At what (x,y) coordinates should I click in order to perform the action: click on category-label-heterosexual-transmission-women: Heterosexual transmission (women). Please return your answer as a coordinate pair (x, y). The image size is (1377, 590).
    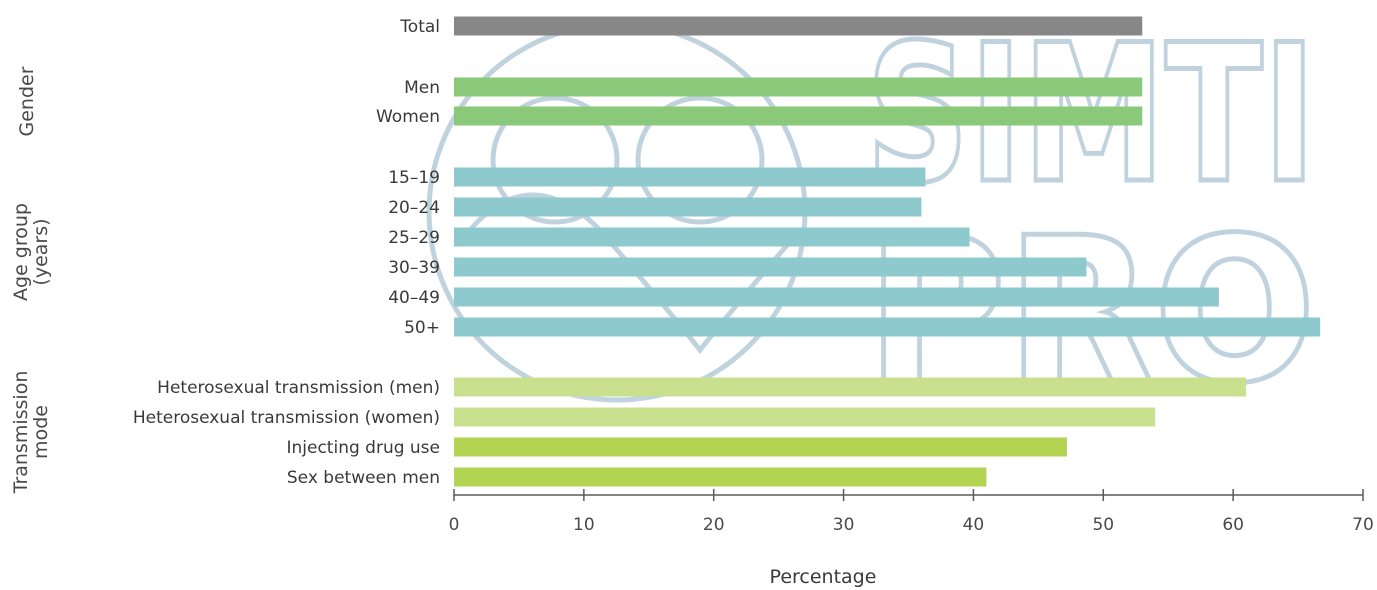
    Looking at the image, I should click on (286, 418).